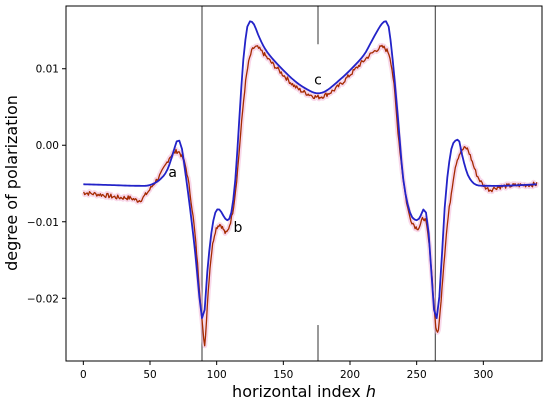 Image resolution: width=550 pixels, height=403 pixels. Describe the element at coordinates (296, 391) in the screenshot. I see `x-axis-label-text: horizontal index` at that location.